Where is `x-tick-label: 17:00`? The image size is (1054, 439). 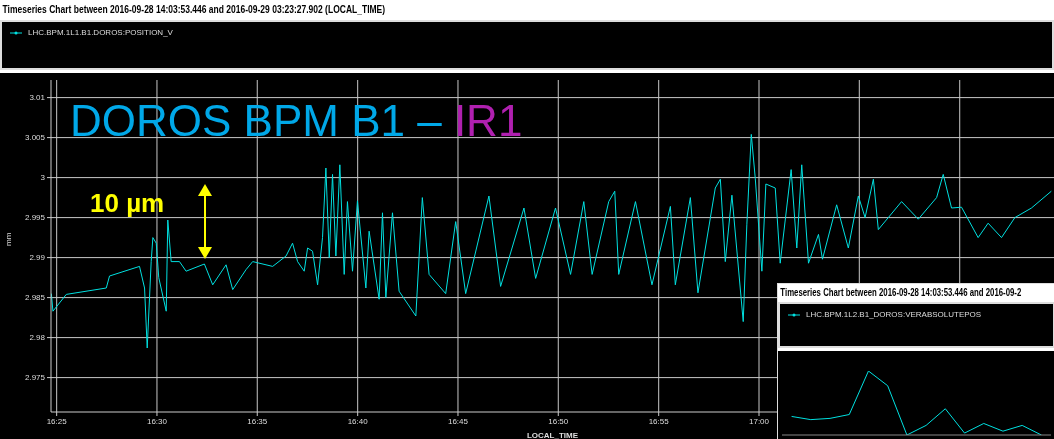
x-tick-label: 17:00 is located at coordinates (759, 421).